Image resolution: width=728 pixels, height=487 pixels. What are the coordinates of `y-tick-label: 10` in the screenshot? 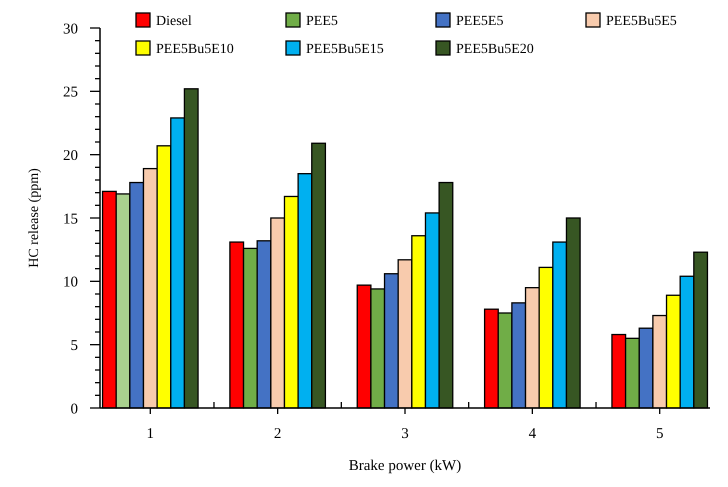 It's located at (70, 282).